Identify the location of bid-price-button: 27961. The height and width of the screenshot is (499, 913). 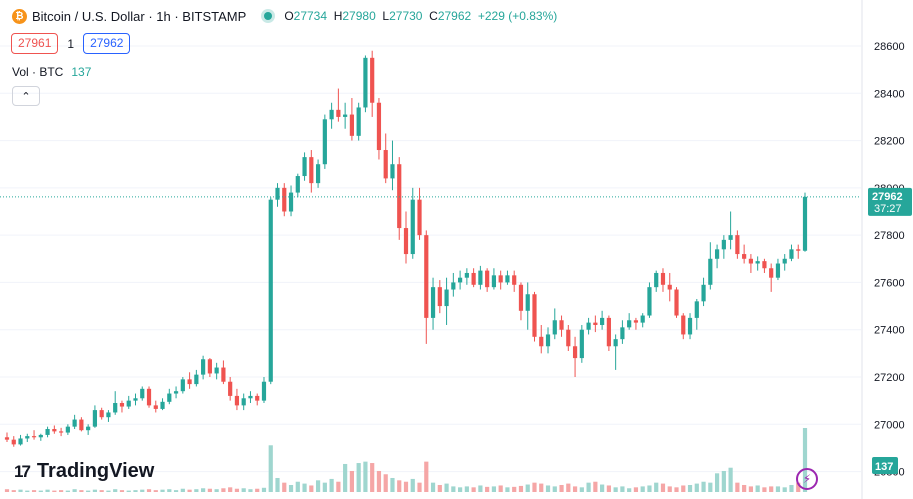
(35, 43).